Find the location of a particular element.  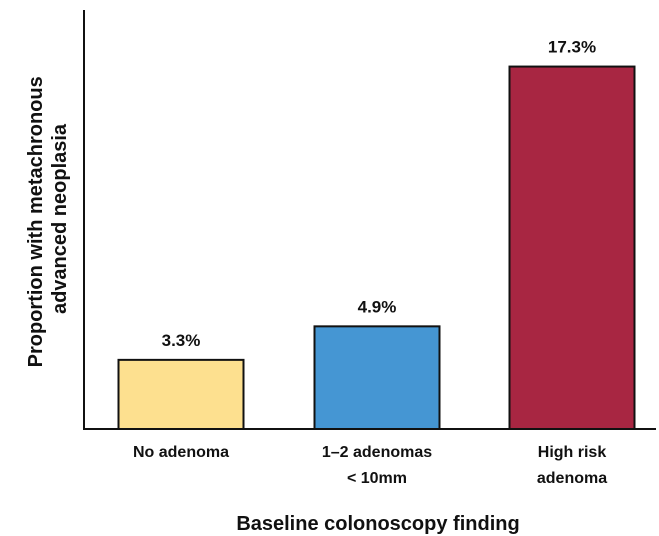

x-tick-label-1-line-1: No adenoma is located at coordinates (181, 452).